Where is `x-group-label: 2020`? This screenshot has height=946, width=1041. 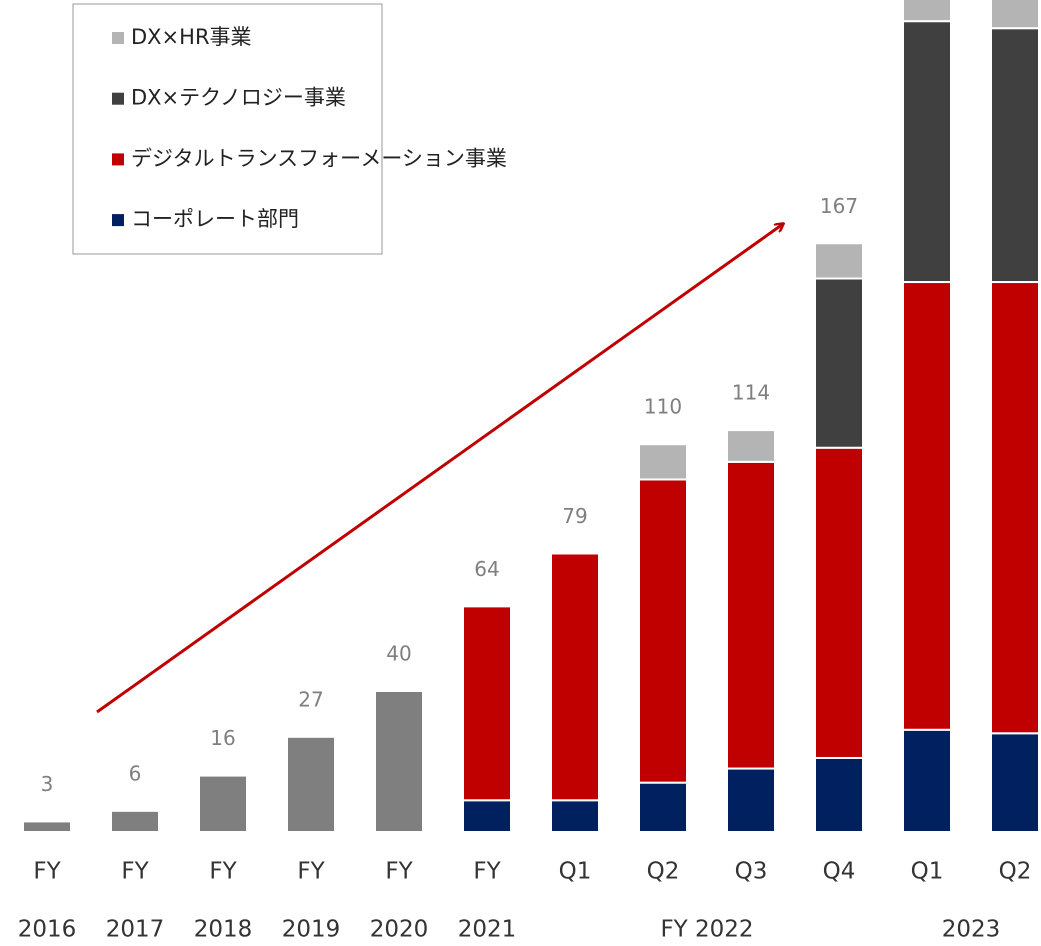
x-group-label: 2020 is located at coordinates (399, 930).